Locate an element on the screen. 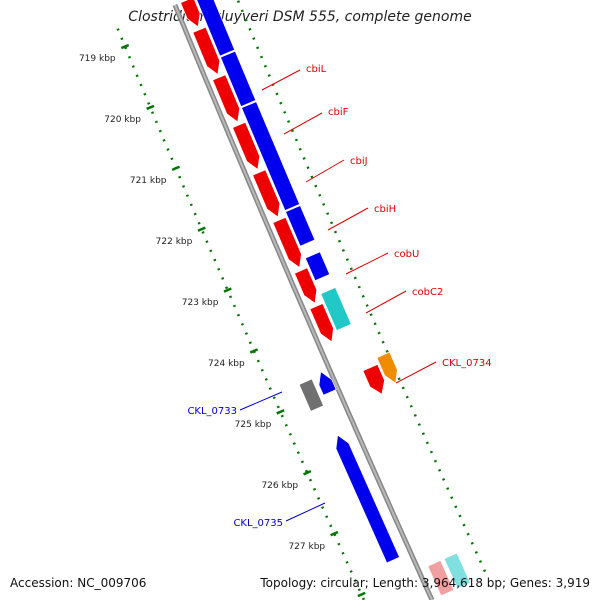 The height and width of the screenshot is (600, 600). gene-label-cbil: cbiL is located at coordinates (316, 69).